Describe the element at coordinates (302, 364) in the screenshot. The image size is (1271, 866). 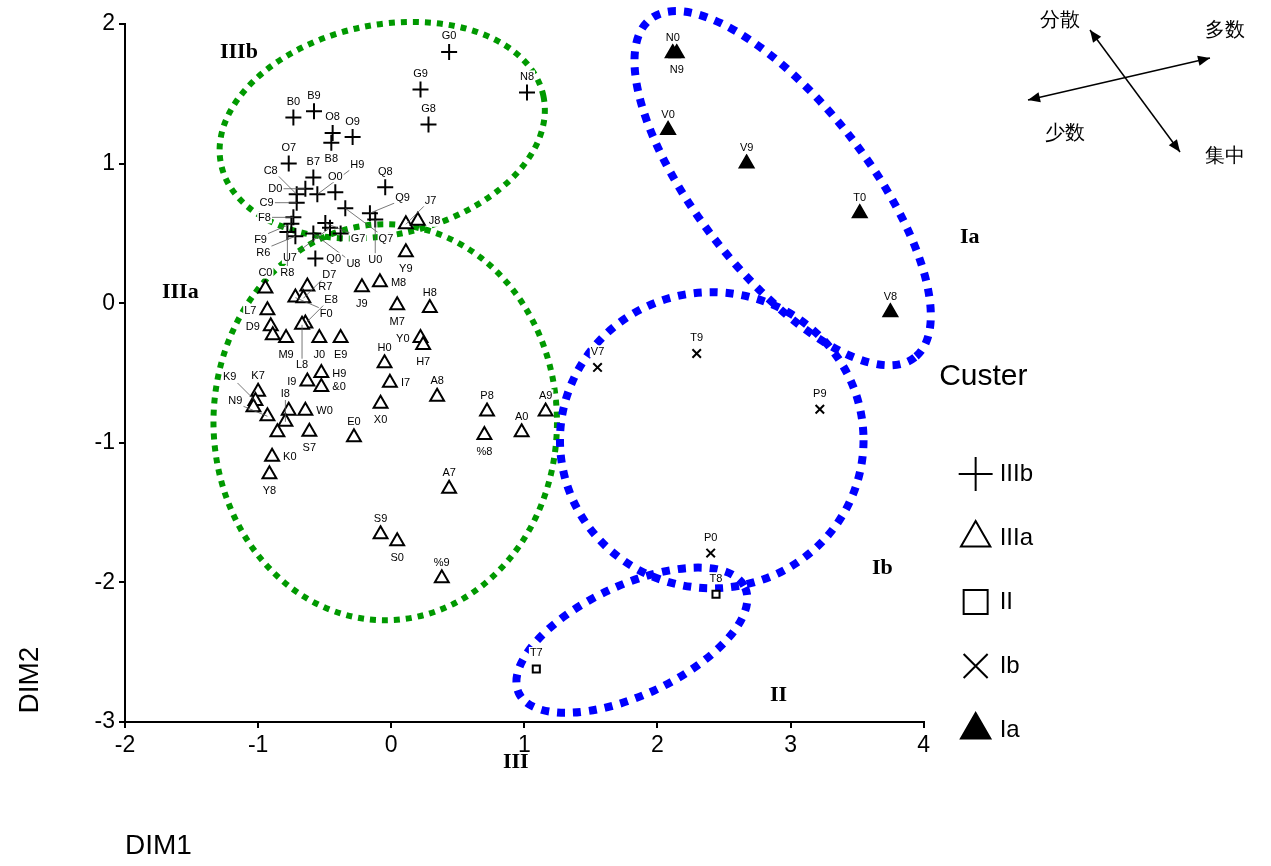
I see `annotation: L8` at that location.